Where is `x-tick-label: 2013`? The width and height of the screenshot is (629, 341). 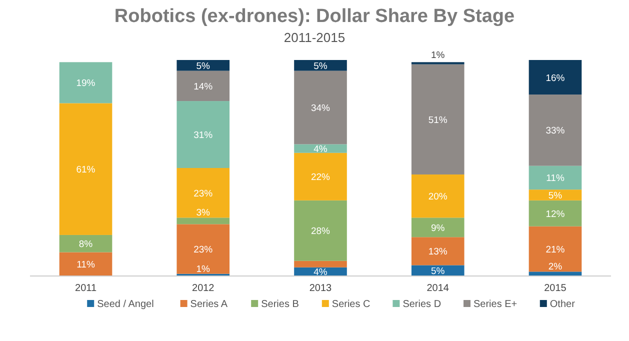 x-tick-label: 2013 is located at coordinates (320, 288).